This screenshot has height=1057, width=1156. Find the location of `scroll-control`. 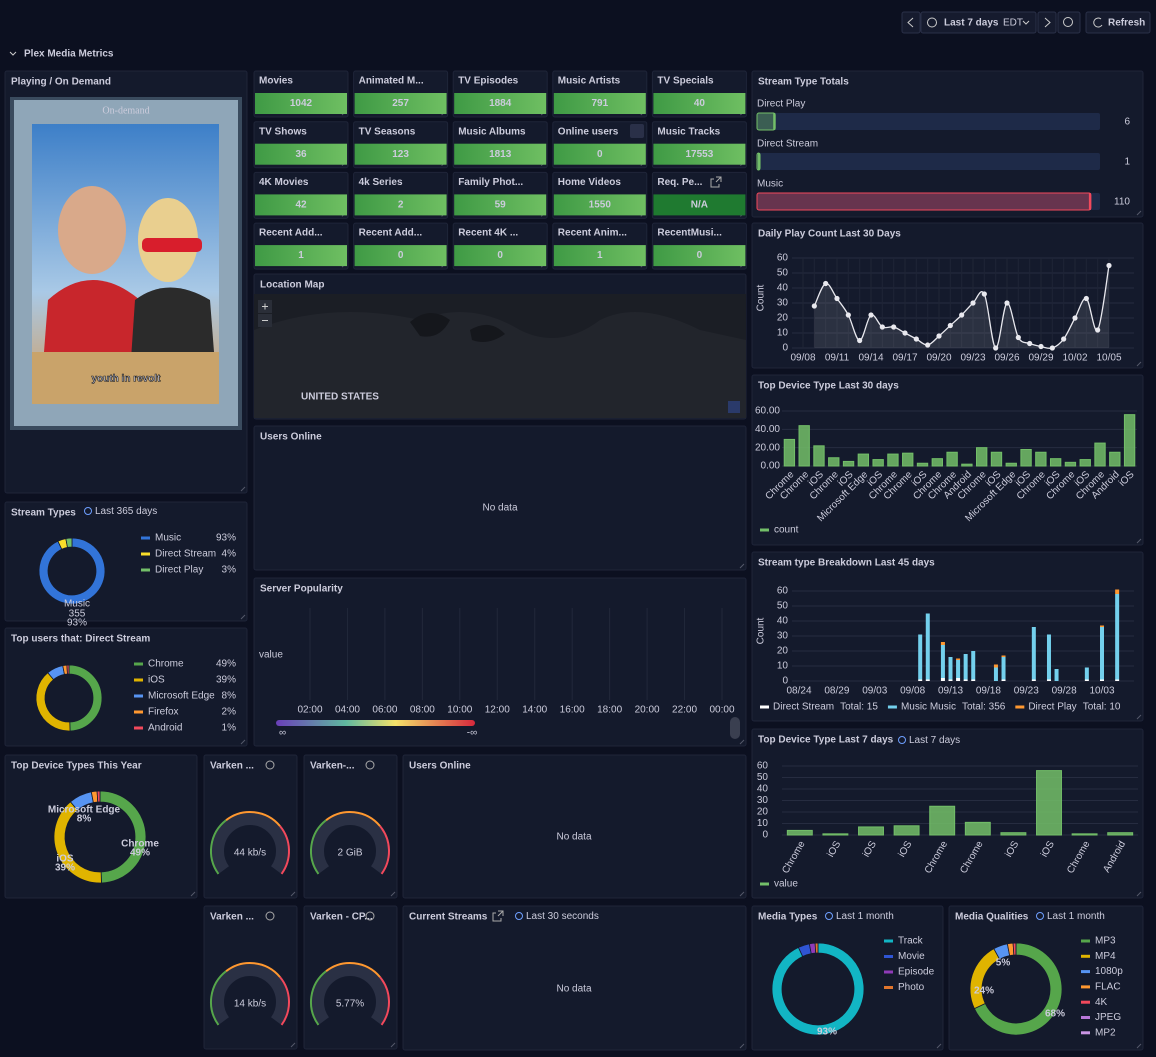

scroll-control is located at coordinates (735, 728).